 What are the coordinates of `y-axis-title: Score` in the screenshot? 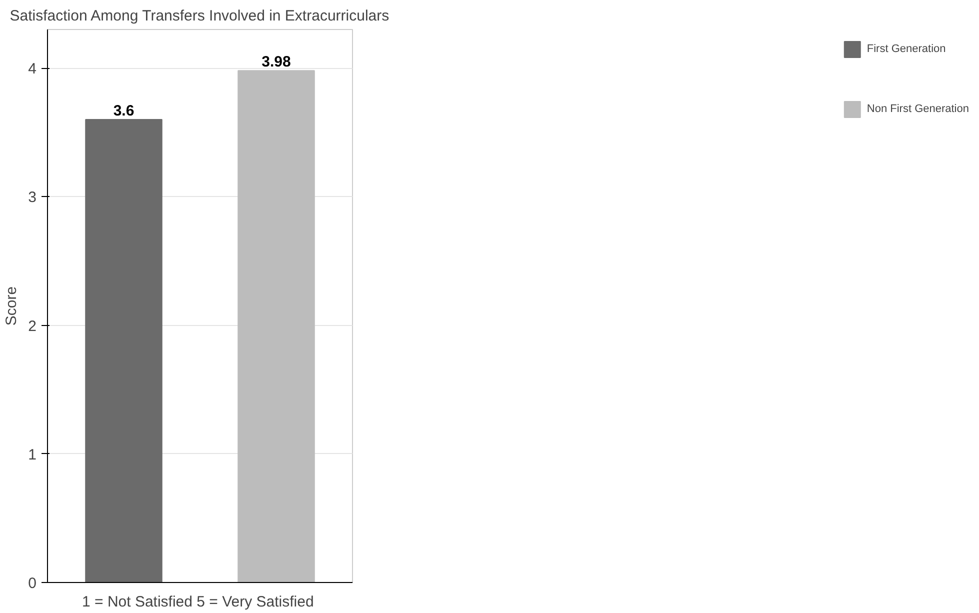 It's located at (11, 306).